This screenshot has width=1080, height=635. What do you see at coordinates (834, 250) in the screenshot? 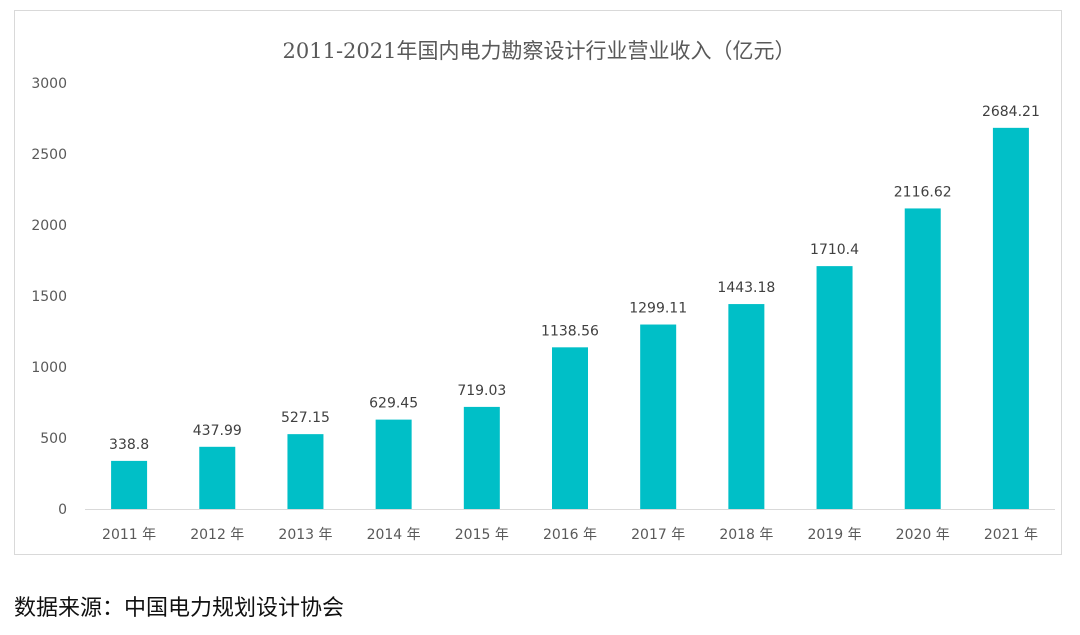
I see `data-label: 1710.4` at bounding box center [834, 250].